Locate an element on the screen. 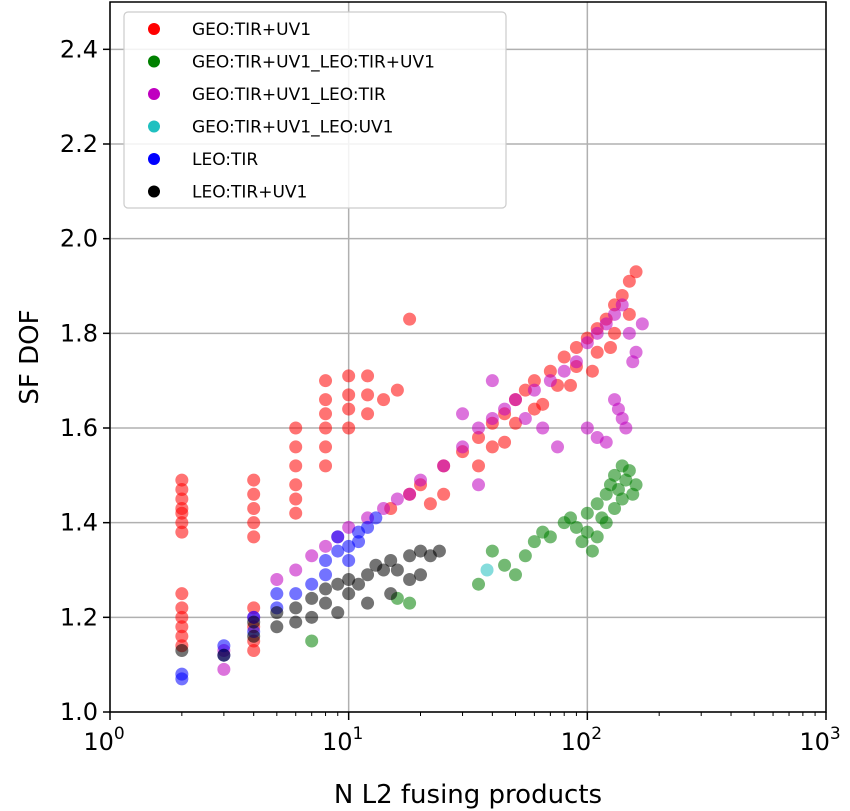  legend-label: LEO:TIR is located at coordinates (225, 160).